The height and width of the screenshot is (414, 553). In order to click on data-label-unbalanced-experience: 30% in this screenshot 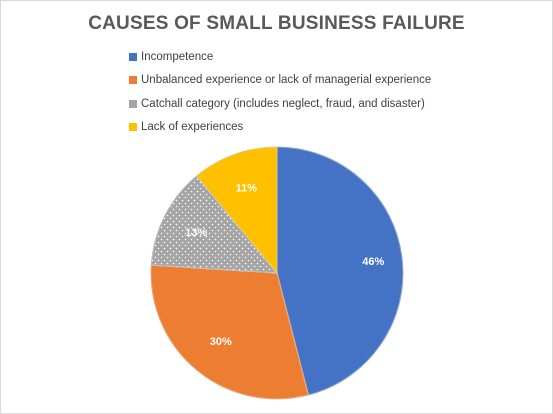, I will do `click(221, 342)`.